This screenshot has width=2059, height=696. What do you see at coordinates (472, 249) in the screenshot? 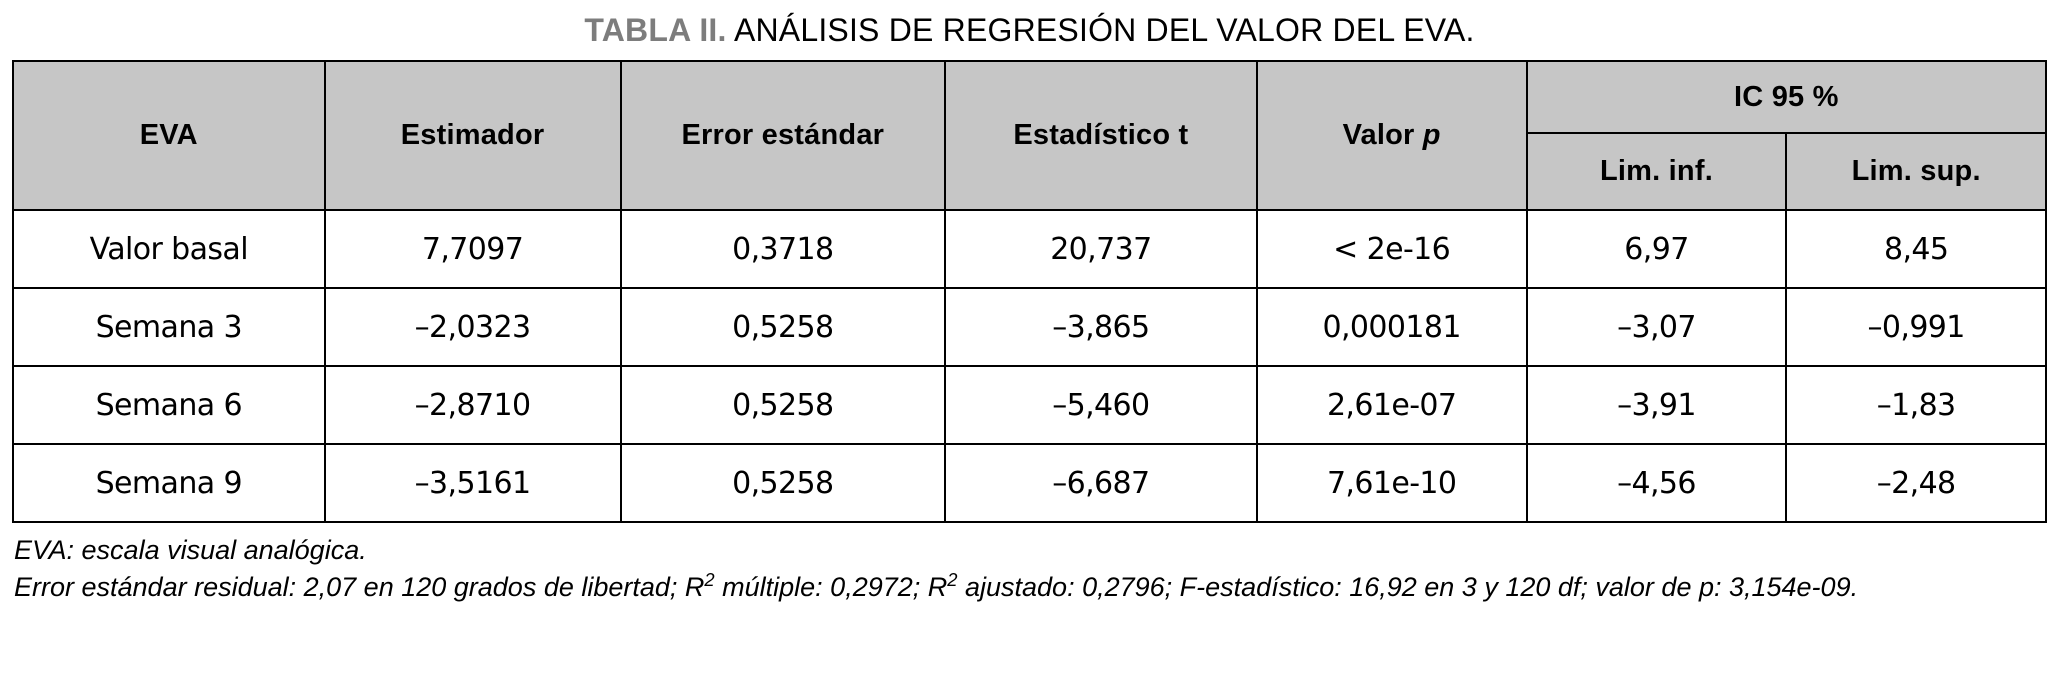
I see `cell-estimador: 7,7097` at bounding box center [472, 249].